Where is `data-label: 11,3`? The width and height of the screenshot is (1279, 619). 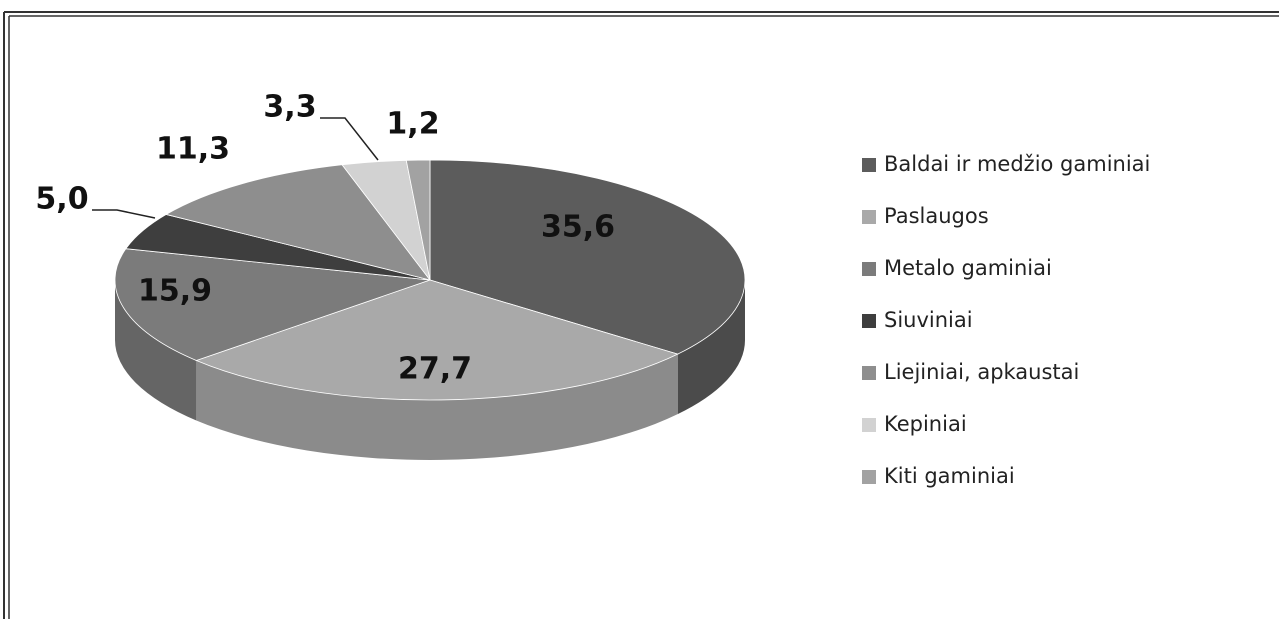 data-label: 11,3 is located at coordinates (193, 149).